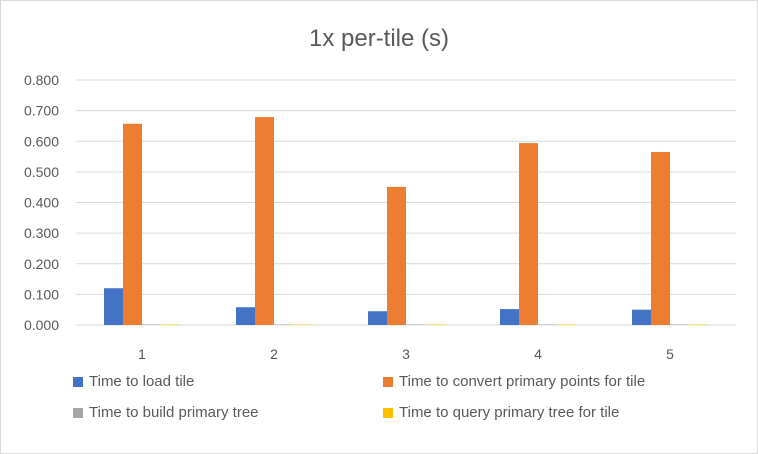 Image resolution: width=758 pixels, height=454 pixels. I want to click on legend-swatch-query, so click(388, 412).